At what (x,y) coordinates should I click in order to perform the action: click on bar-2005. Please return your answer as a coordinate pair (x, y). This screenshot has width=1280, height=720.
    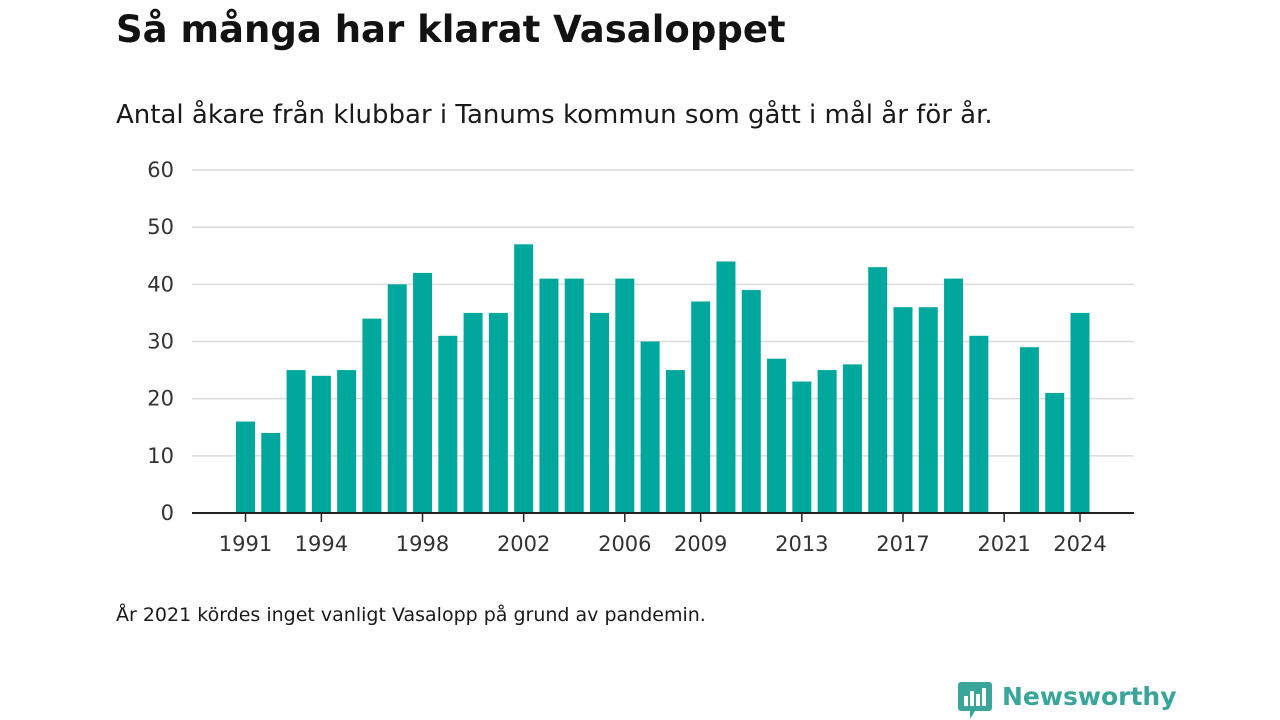
    Looking at the image, I should click on (600, 412).